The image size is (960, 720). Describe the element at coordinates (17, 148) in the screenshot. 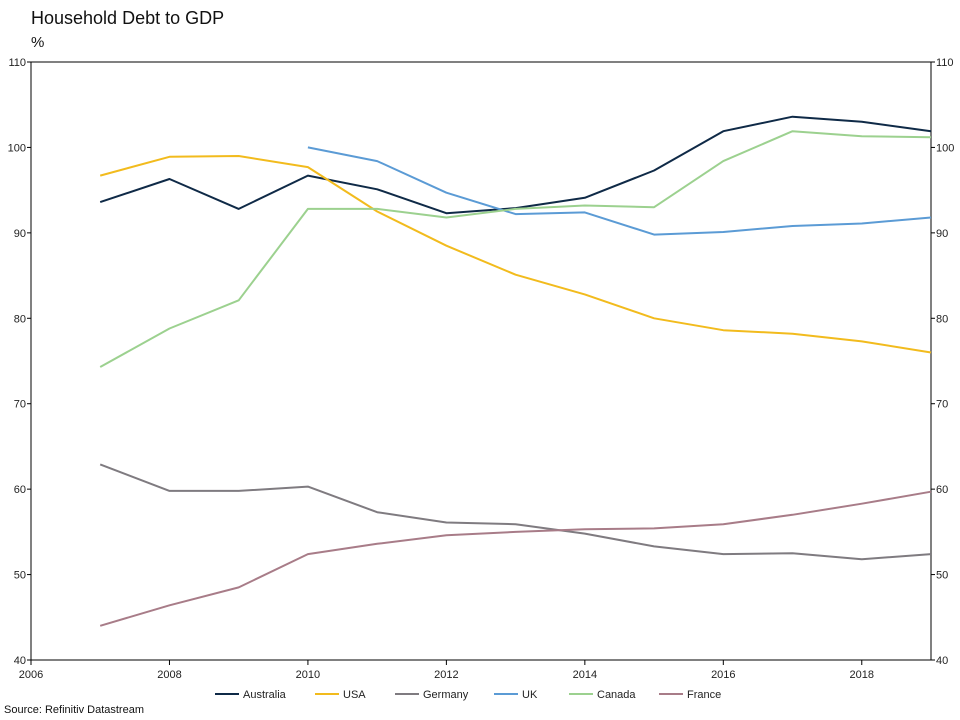

I see `y-tick-label-left: 100` at that location.